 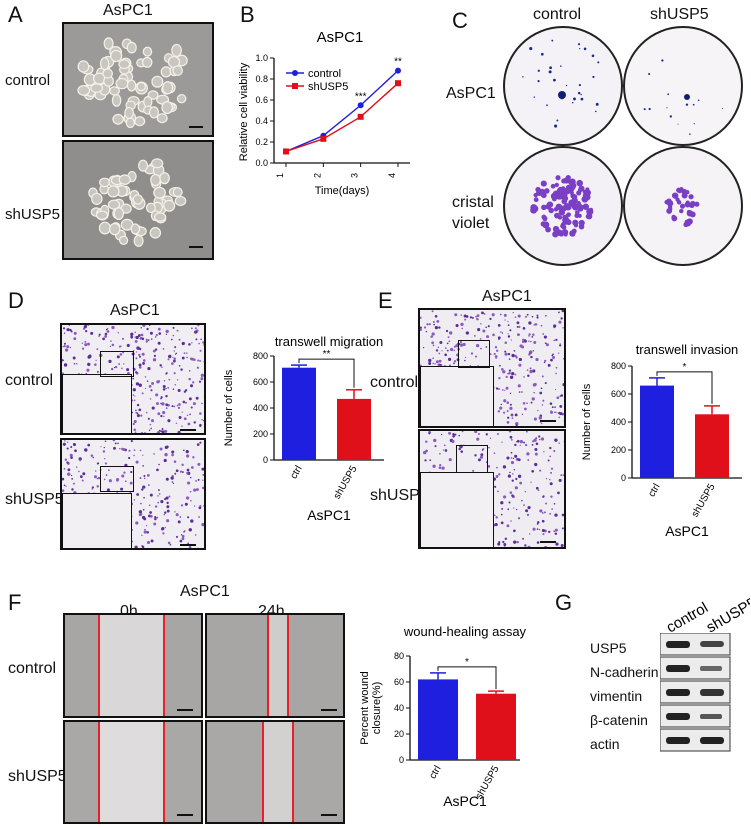 What do you see at coordinates (687, 617) in the screenshot?
I see `western-col-control: control` at bounding box center [687, 617].